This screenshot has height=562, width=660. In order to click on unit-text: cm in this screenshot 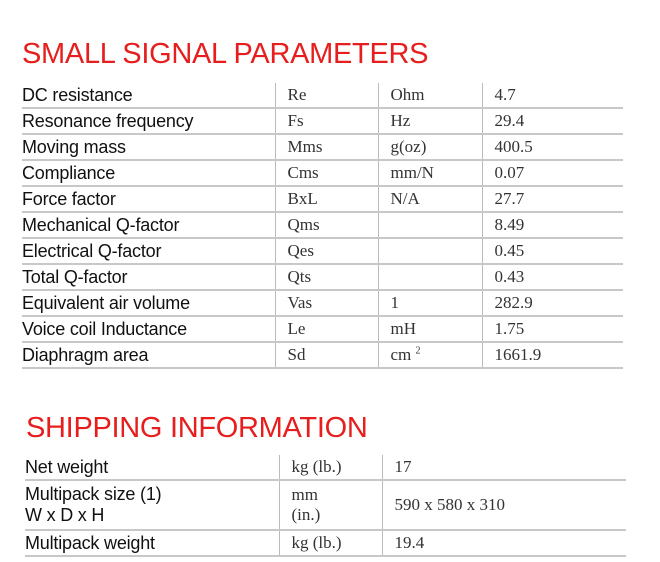, I will do `click(401, 354)`.